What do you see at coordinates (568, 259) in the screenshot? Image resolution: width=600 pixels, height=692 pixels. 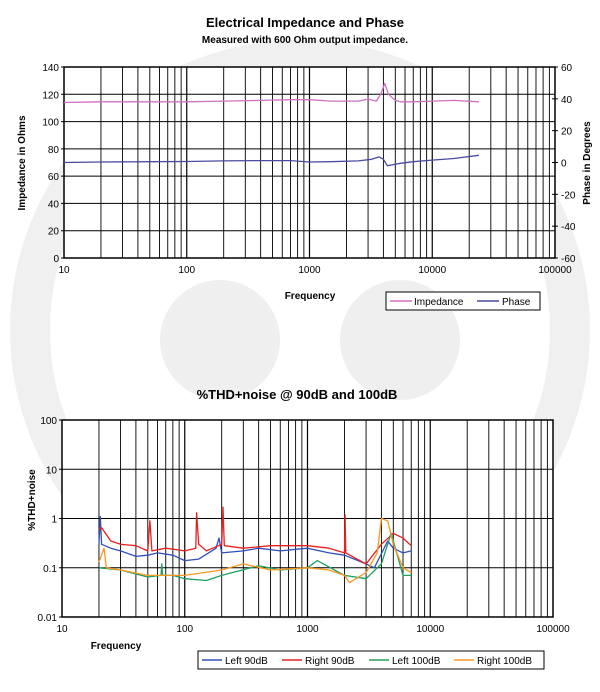 I see `y2-tick-label: -60` at bounding box center [568, 259].